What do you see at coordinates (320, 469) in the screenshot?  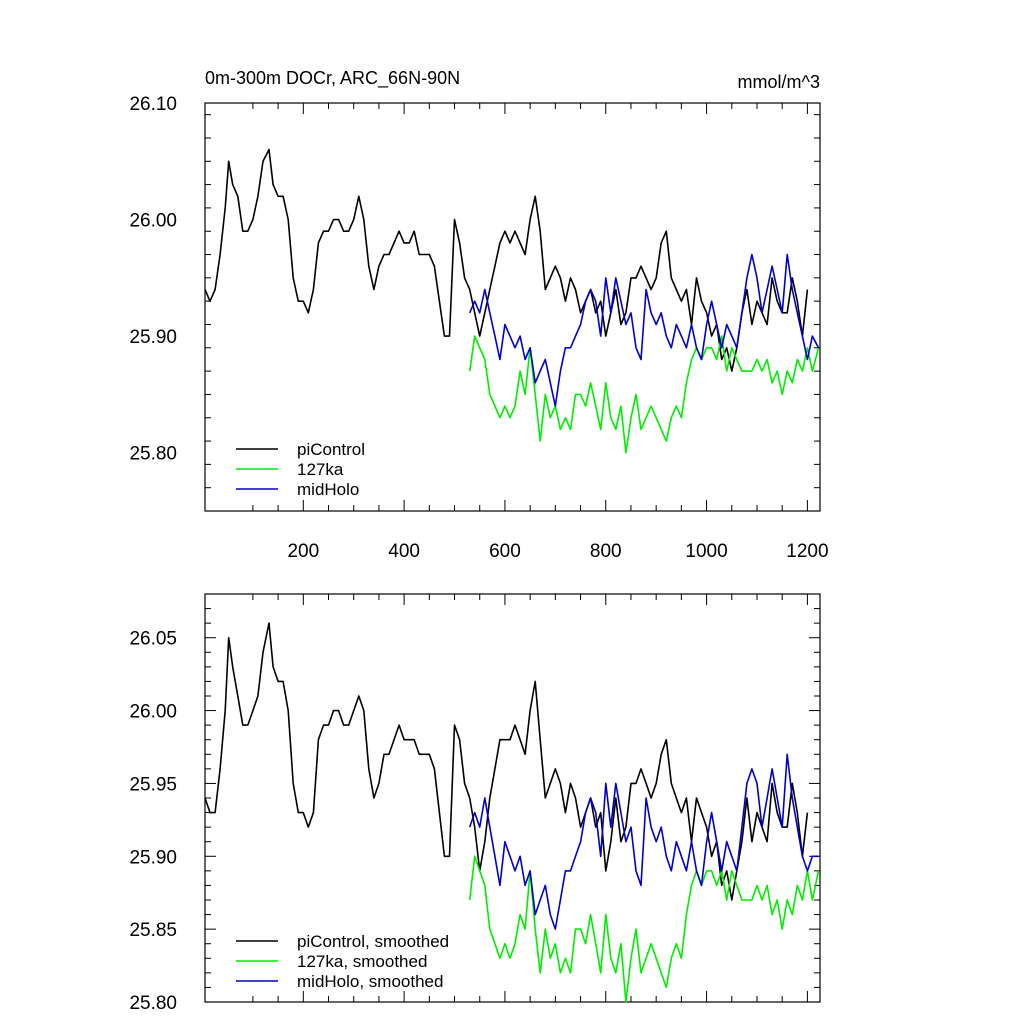 I see `legend-label: 127ka` at bounding box center [320, 469].